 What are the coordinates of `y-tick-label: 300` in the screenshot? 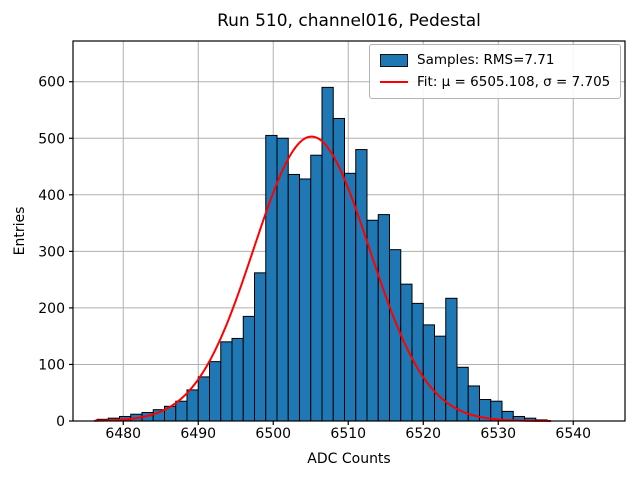 It's located at (51, 252).